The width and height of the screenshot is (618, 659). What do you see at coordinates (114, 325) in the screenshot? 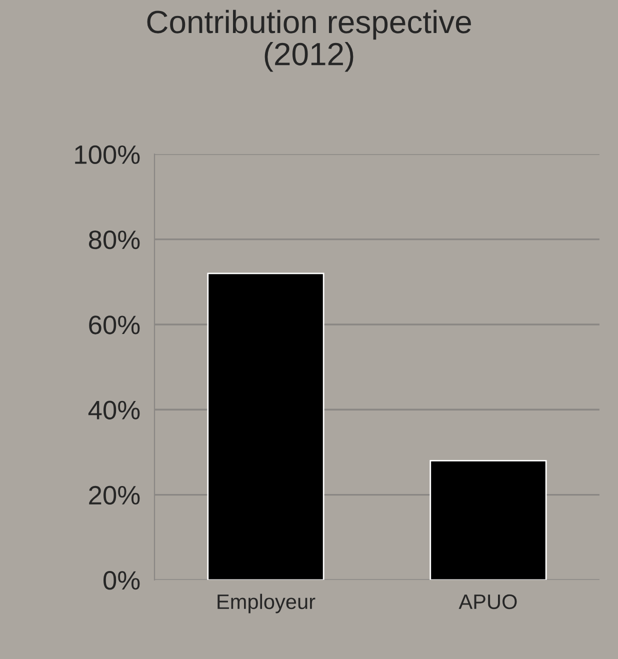
I see `y-tick-label: 60%` at bounding box center [114, 325].